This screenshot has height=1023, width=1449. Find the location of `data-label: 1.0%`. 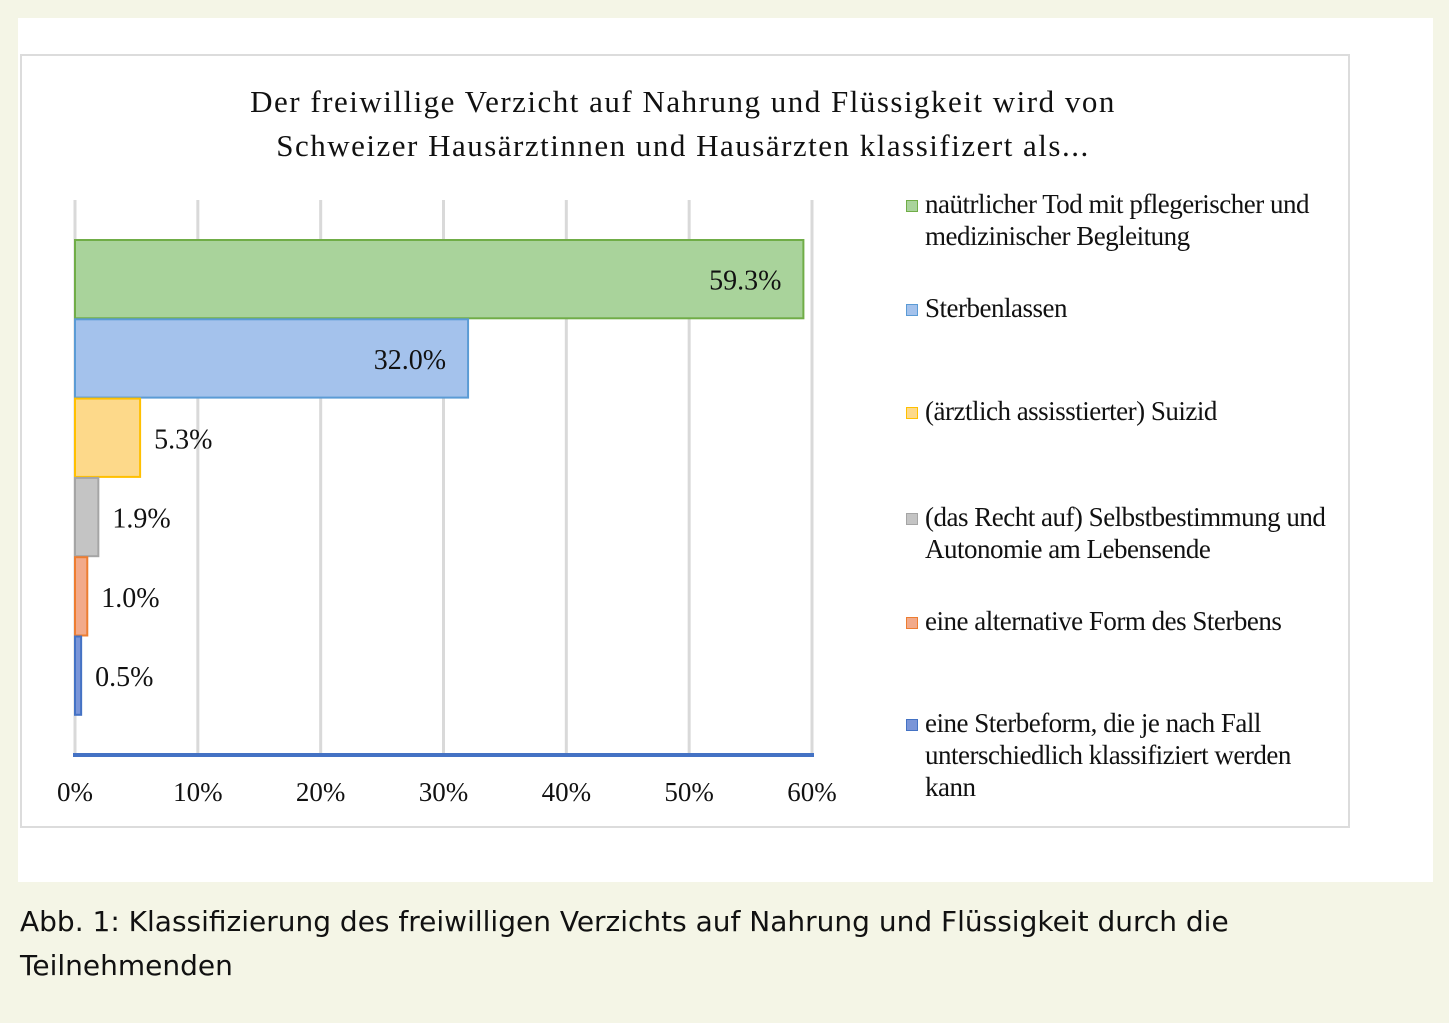

data-label: 1.0% is located at coordinates (130, 598).